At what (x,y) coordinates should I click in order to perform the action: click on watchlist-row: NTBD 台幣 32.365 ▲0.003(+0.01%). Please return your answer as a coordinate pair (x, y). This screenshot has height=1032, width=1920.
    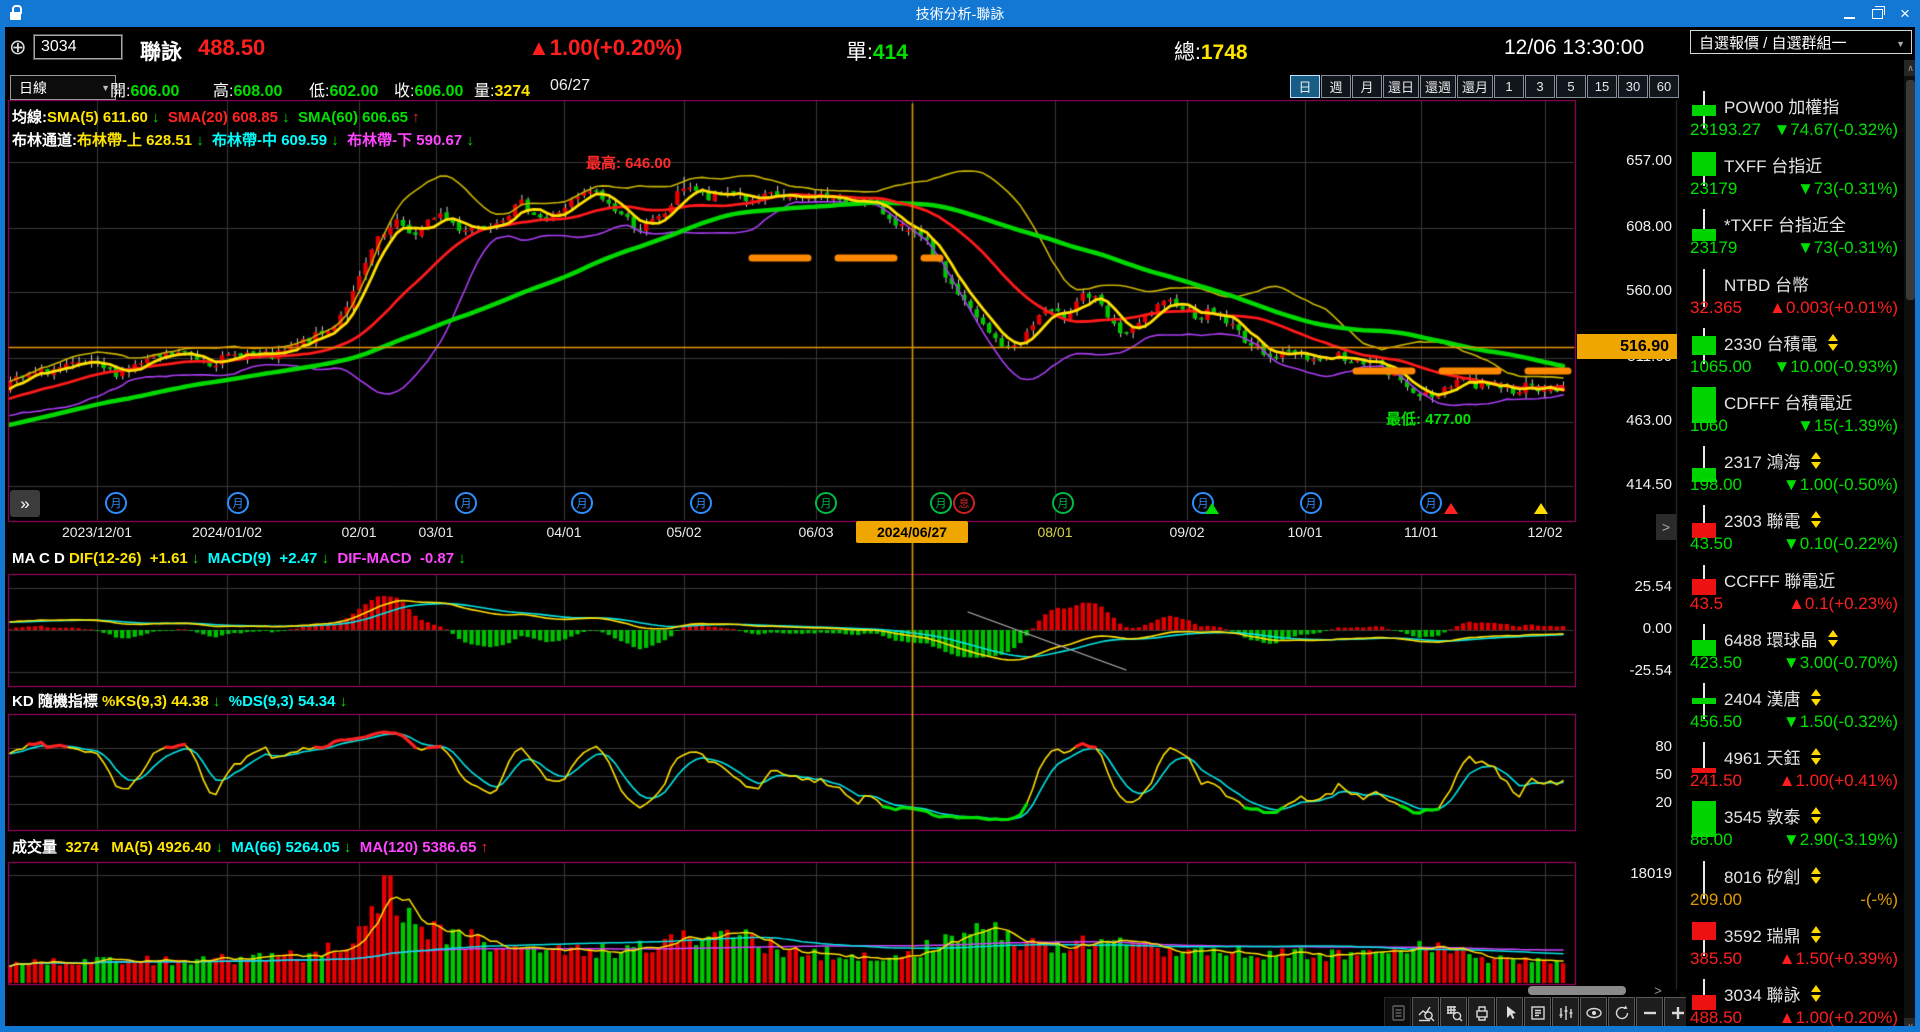
    Looking at the image, I should click on (1794, 294).